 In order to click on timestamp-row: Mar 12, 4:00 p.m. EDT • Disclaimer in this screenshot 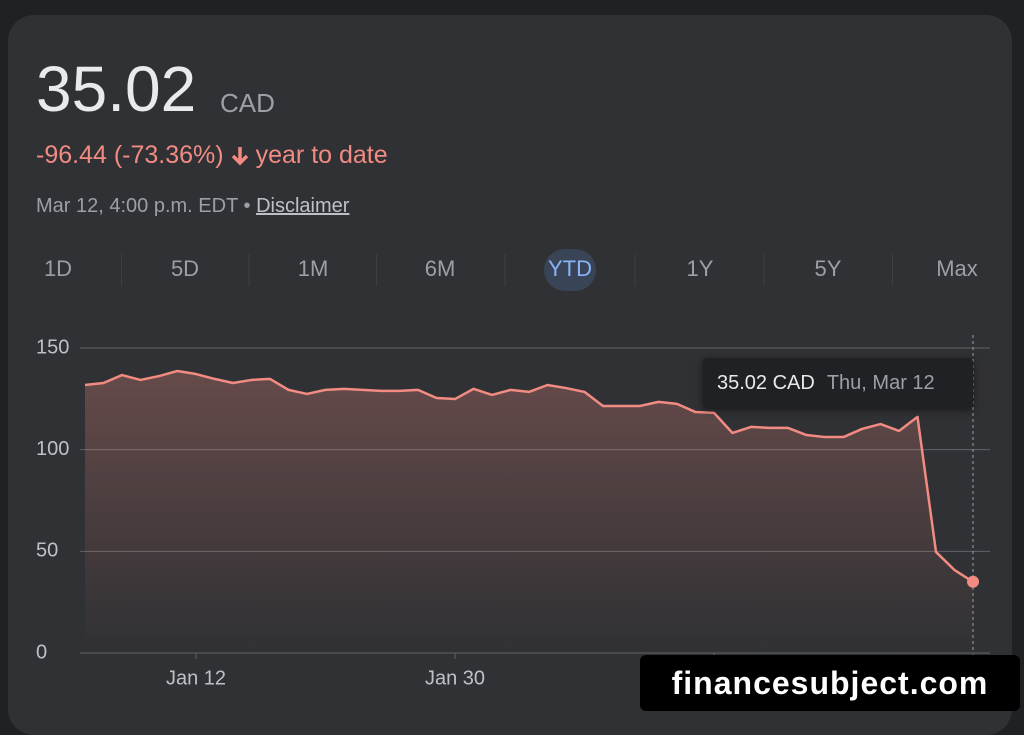, I will do `click(192, 206)`.